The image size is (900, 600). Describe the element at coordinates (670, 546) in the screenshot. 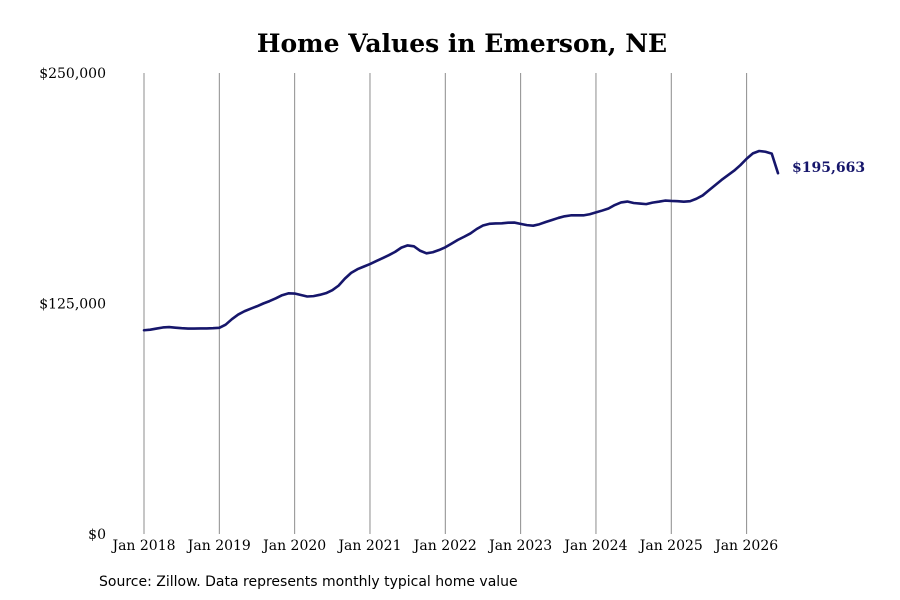

I see `x-tick-label: Jan 2025` at that location.